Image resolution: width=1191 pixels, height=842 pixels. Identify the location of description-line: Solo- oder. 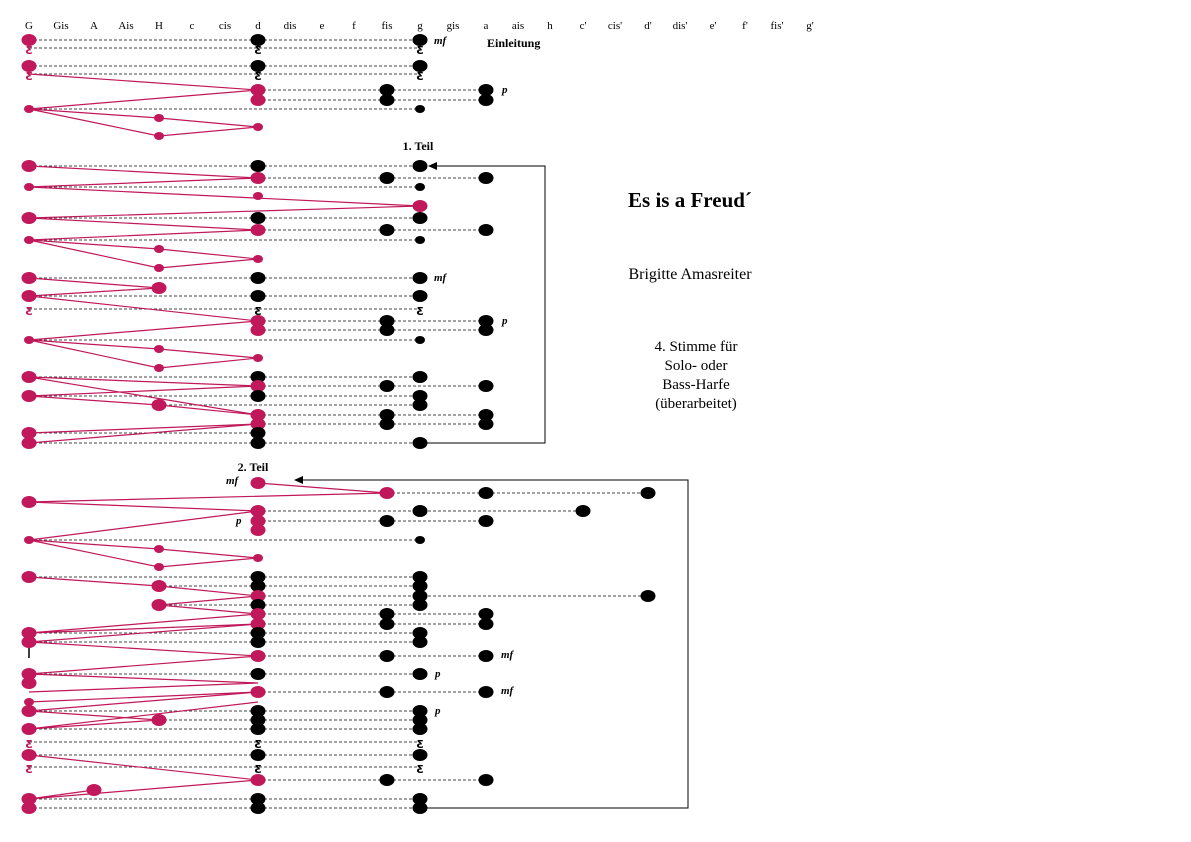
(696, 366).